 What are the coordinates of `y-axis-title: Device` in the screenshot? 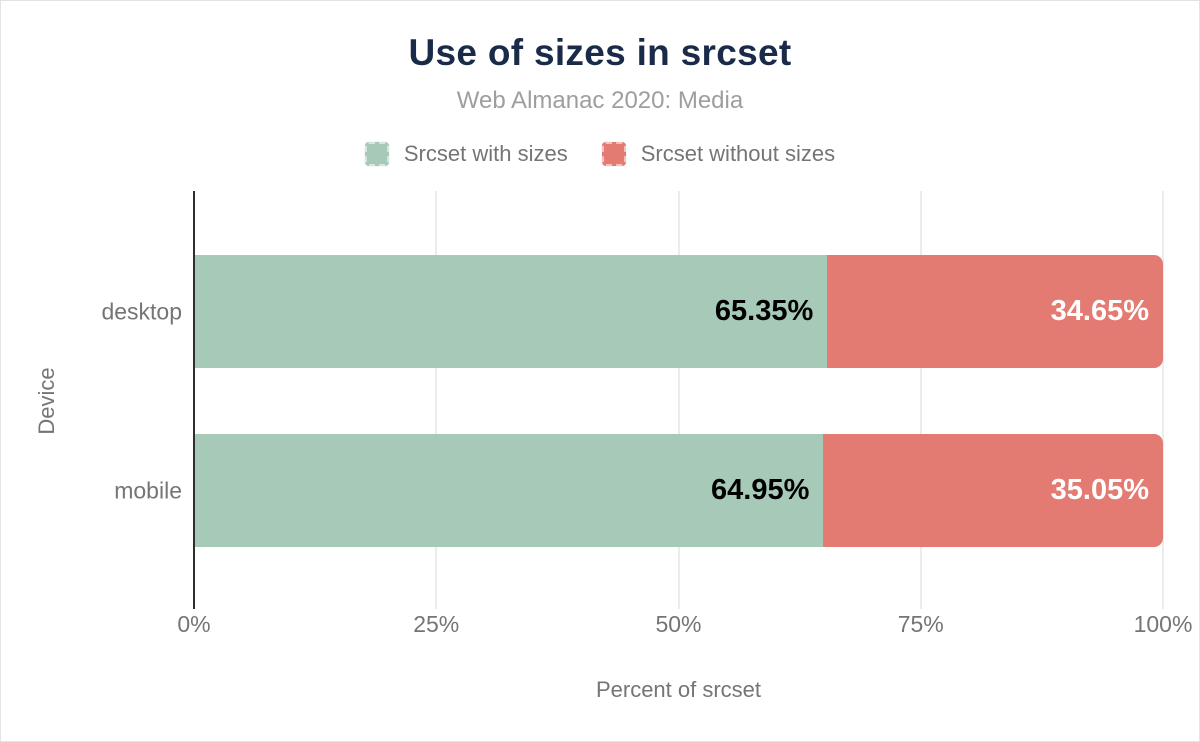 It's located at (46, 401).